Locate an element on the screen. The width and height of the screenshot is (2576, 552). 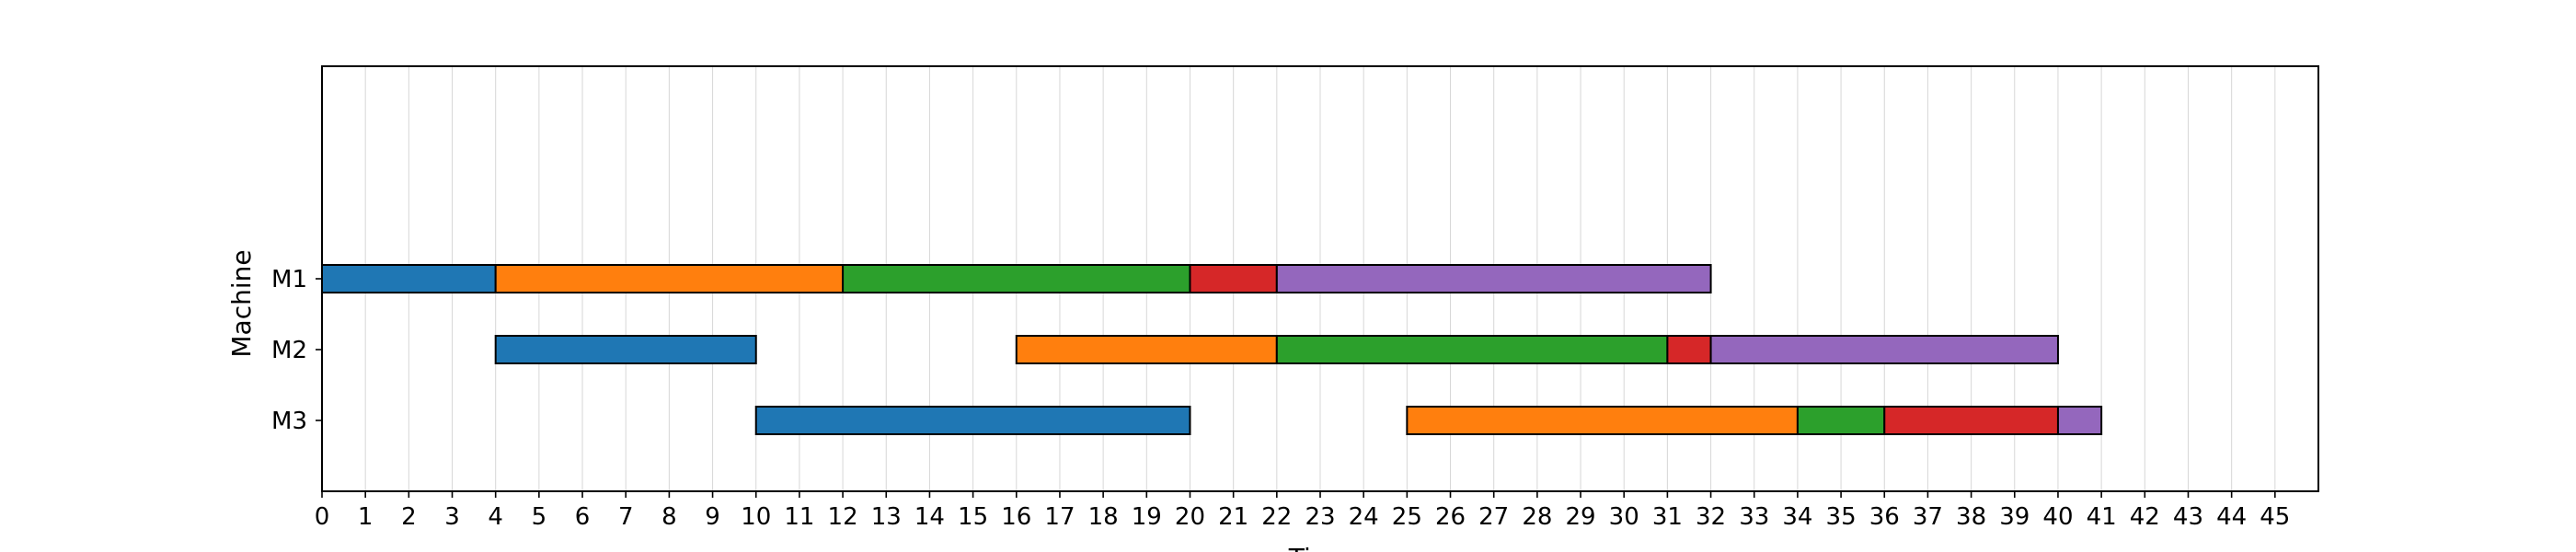
x-tick-label: 19 is located at coordinates (1147, 517).